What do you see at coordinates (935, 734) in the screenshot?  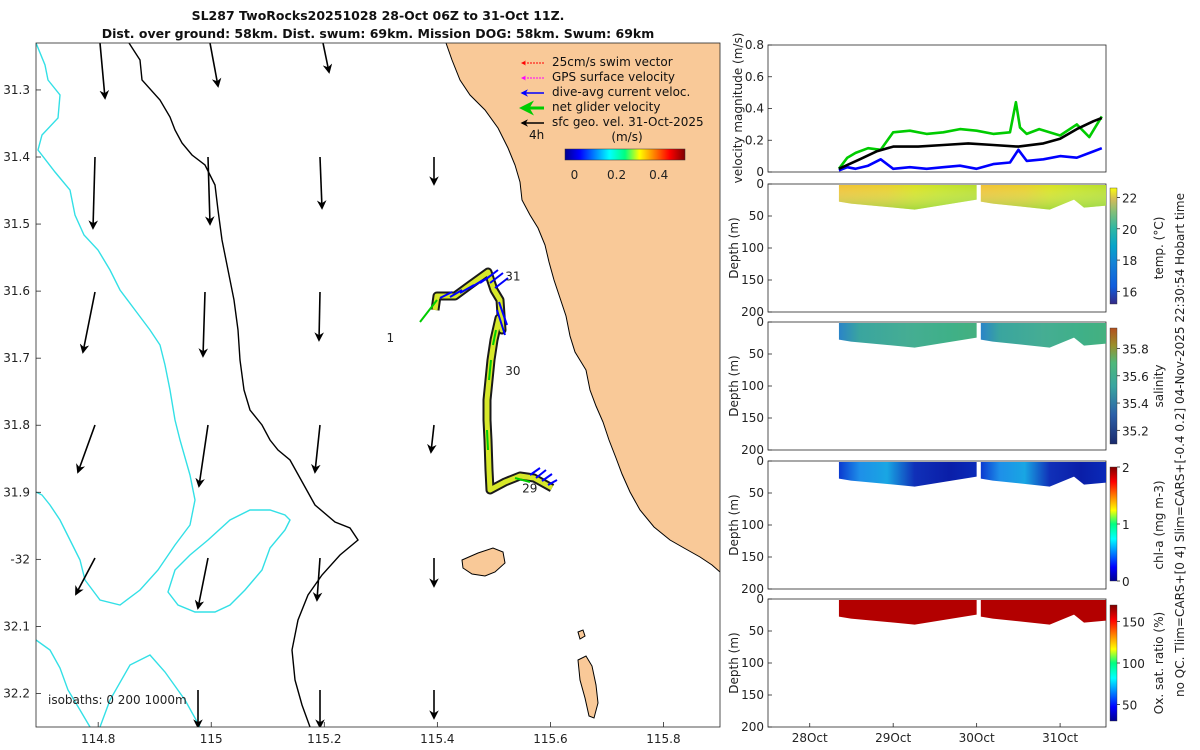 I see `time-axis-ticks: 28Oct 29Oct 30Oct 31Oct` at bounding box center [935, 734].